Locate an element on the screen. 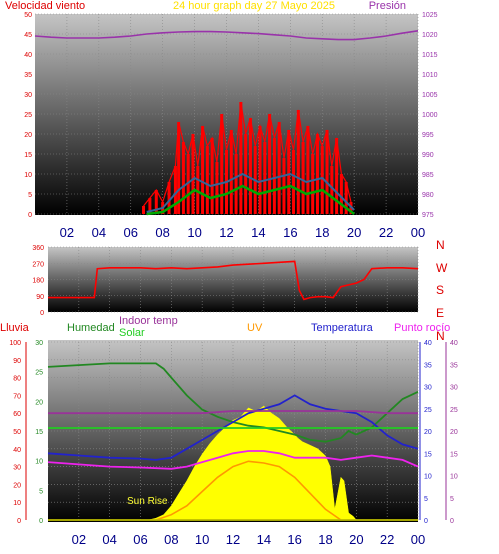  direction-line is located at coordinates (233, 280).